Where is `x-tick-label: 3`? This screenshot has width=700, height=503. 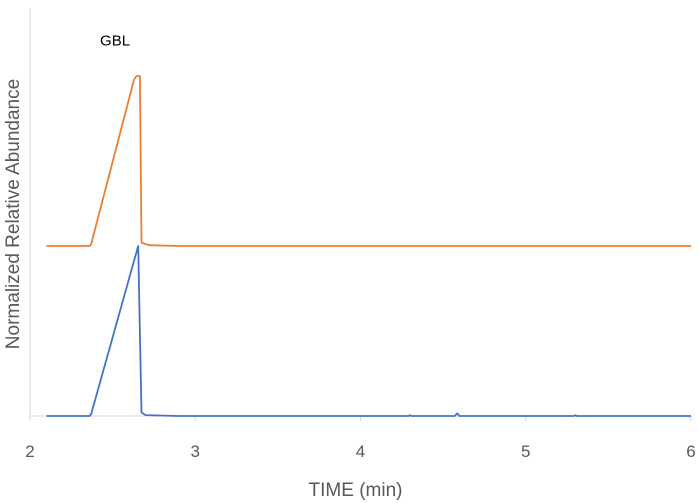 x-tick-label: 3 is located at coordinates (195, 451).